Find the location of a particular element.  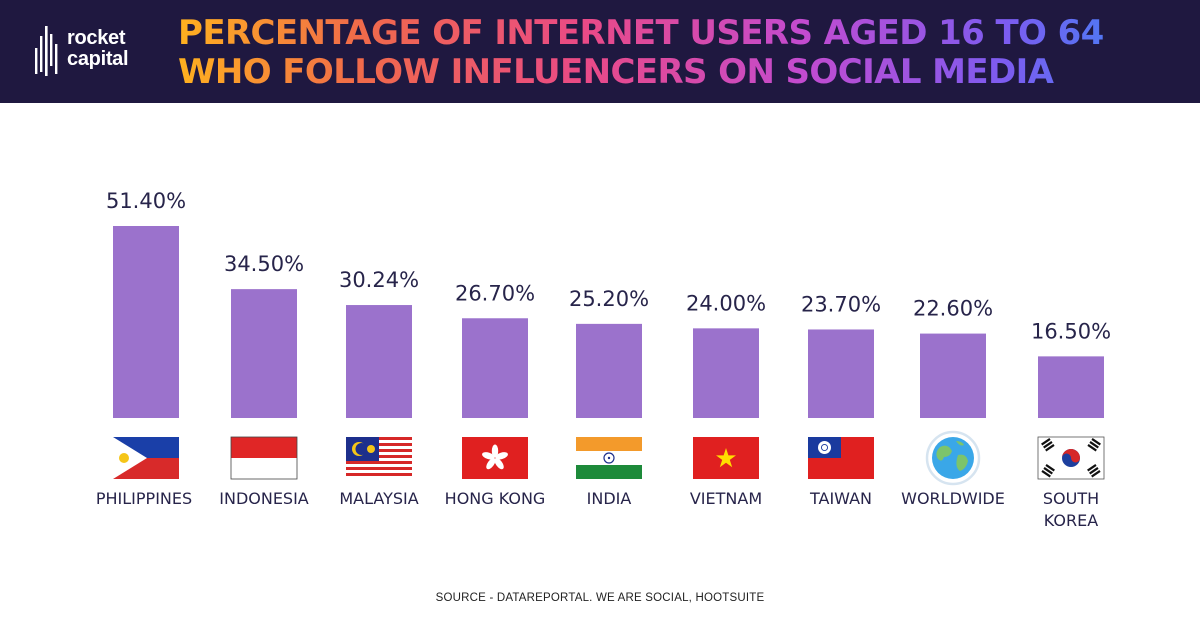

value-label-malaysia: 30.24% is located at coordinates (379, 280).